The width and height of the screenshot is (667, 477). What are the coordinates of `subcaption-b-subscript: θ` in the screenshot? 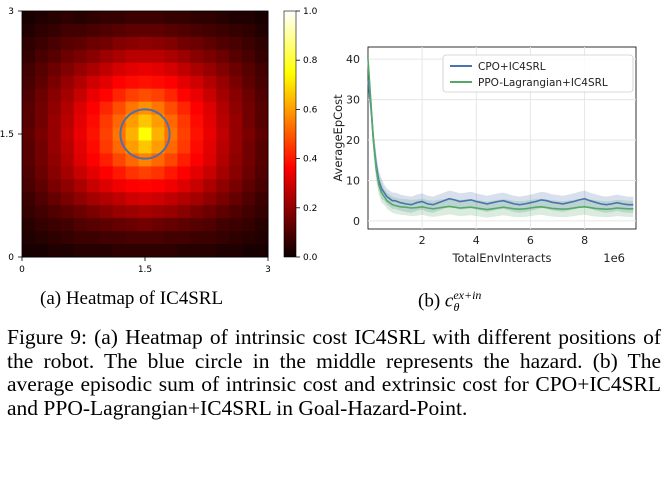 It's located at (456, 307).